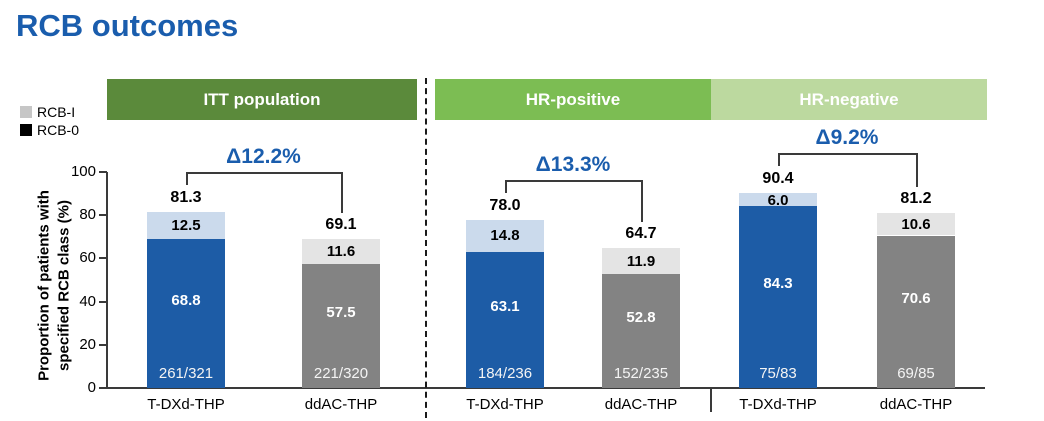  I want to click on bar-fraction-label: 221/320, so click(341, 373).